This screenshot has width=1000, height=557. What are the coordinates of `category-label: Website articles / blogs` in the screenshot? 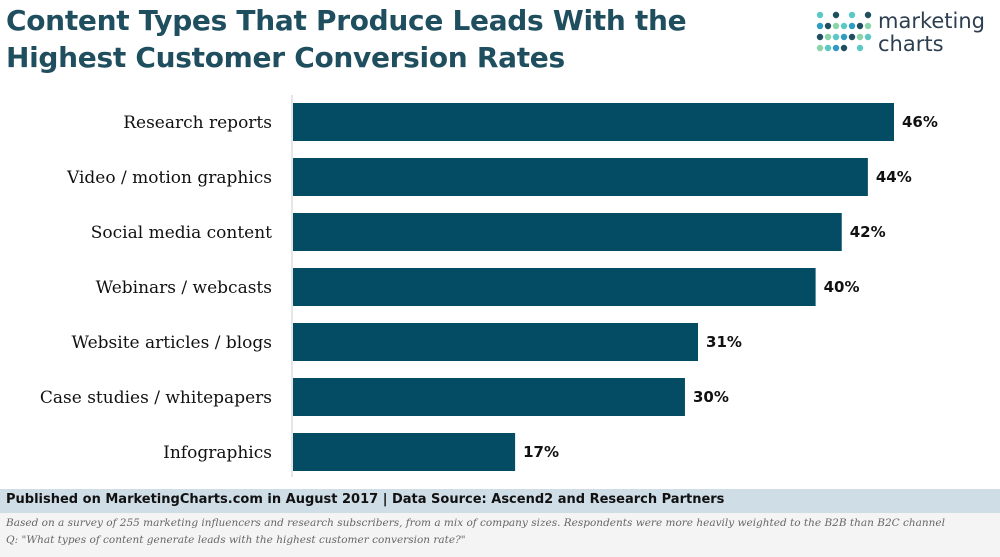 It's located at (172, 343).